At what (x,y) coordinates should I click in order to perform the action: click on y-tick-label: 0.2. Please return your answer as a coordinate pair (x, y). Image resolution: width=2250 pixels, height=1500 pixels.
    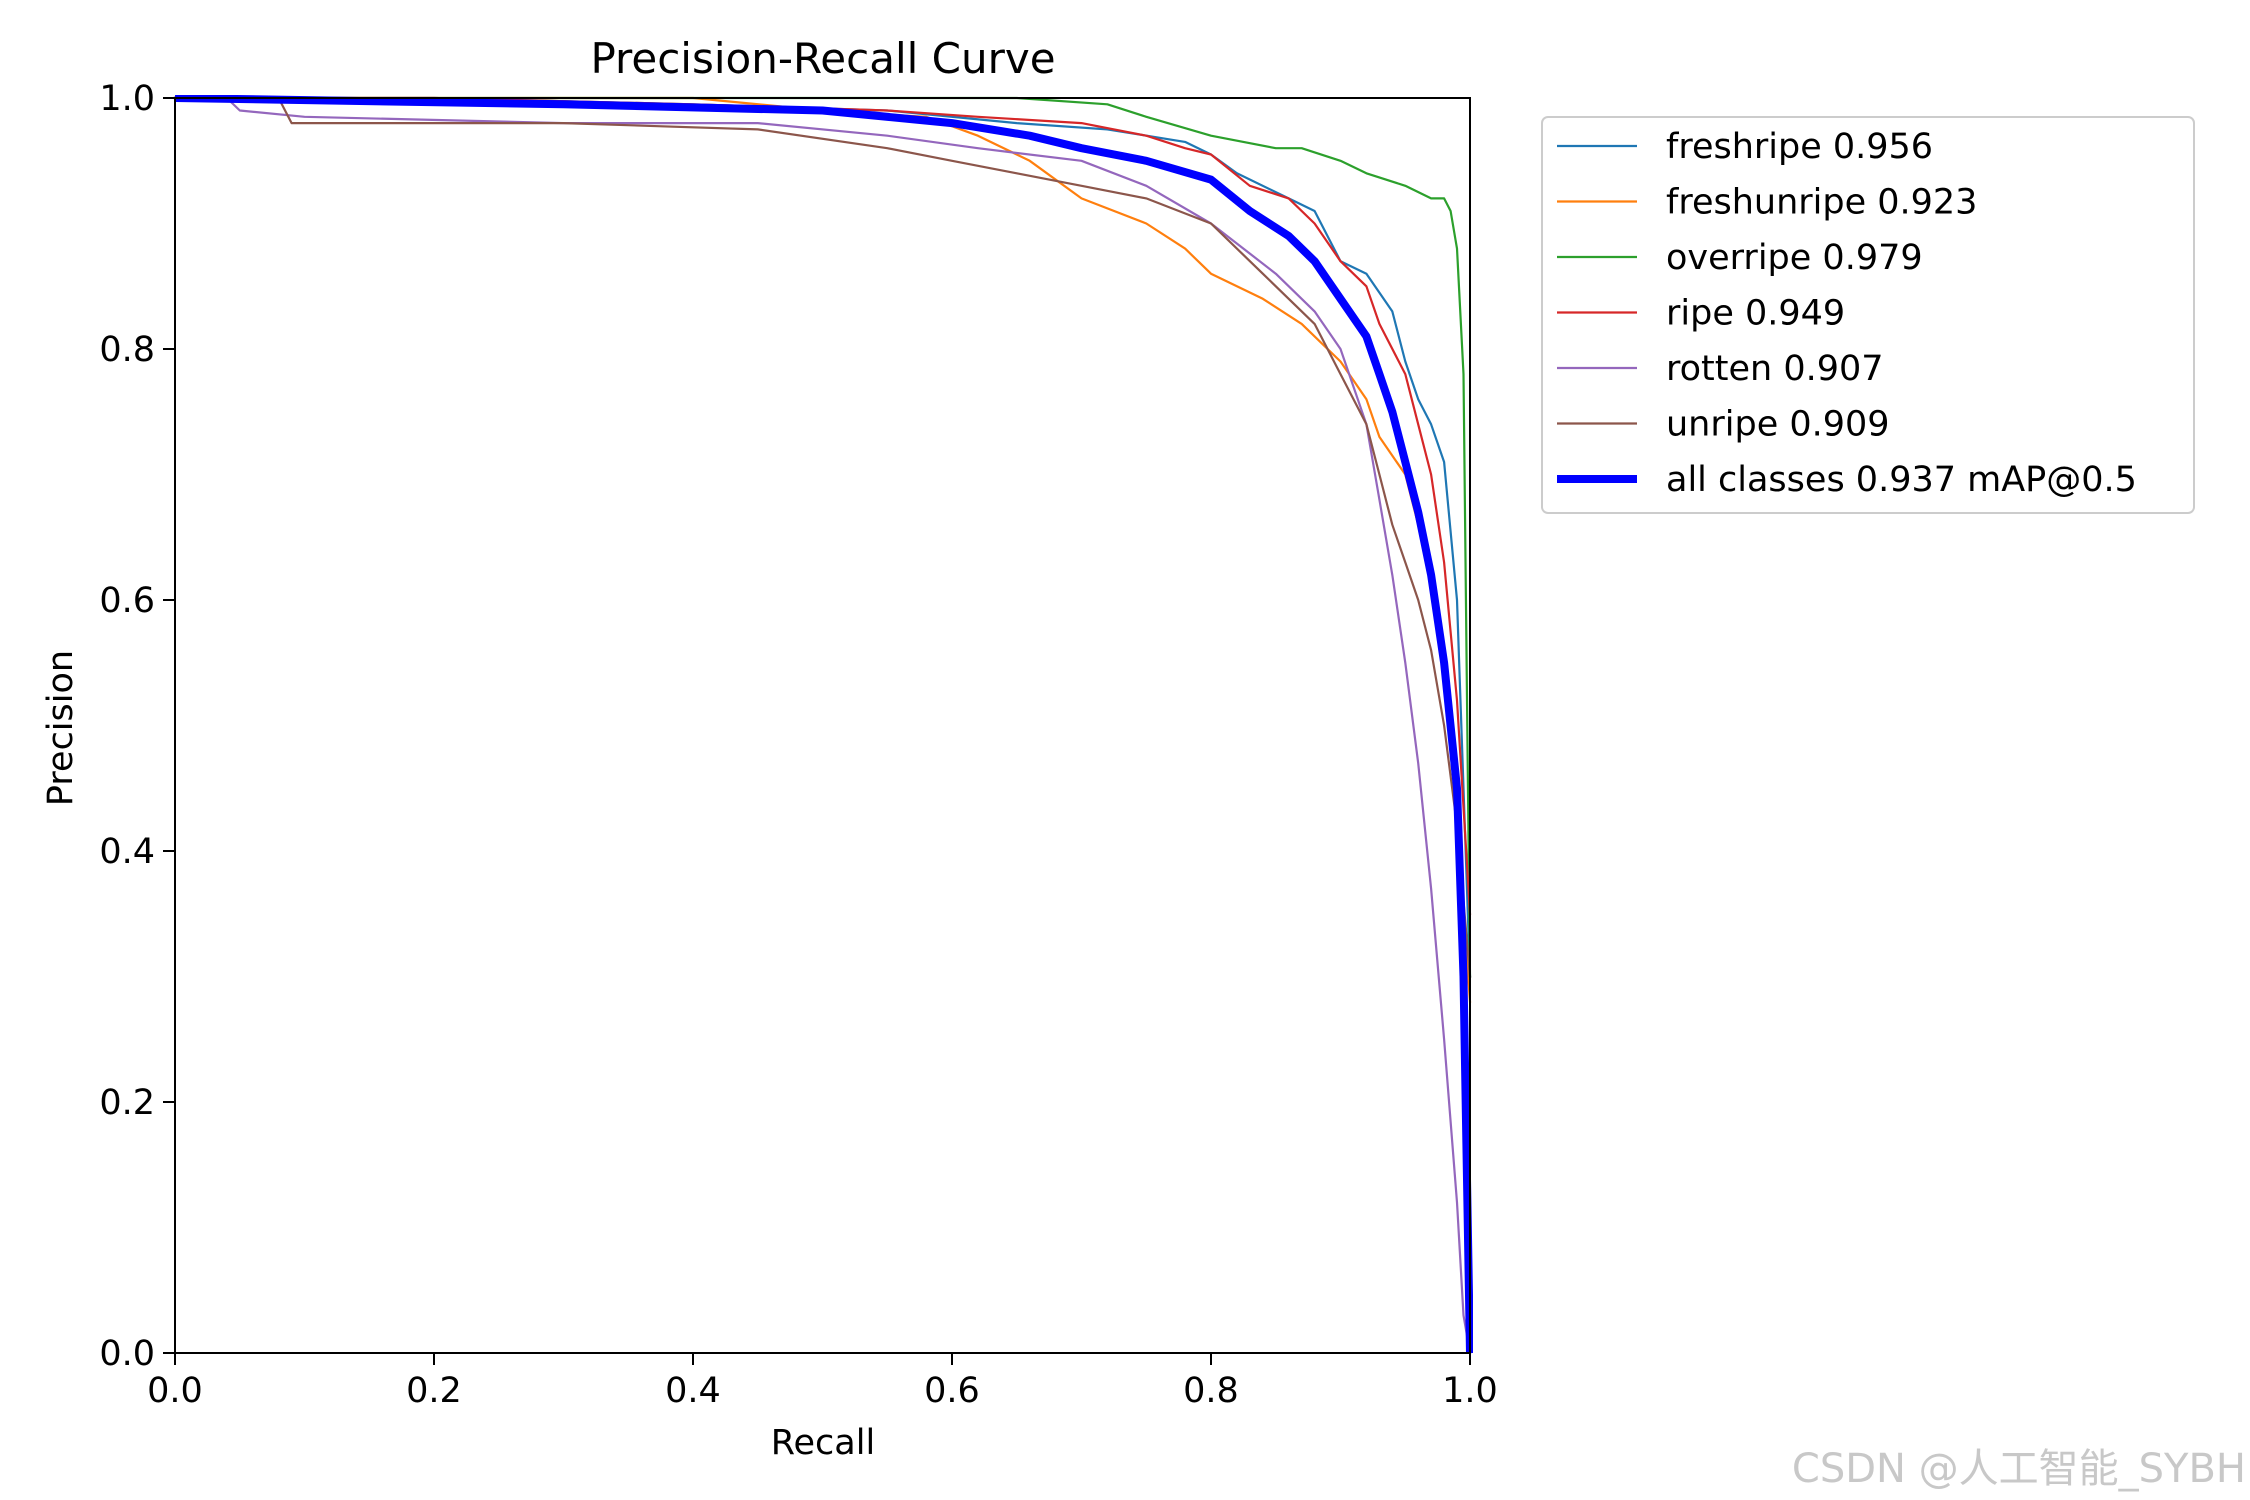
    Looking at the image, I should click on (127, 1103).